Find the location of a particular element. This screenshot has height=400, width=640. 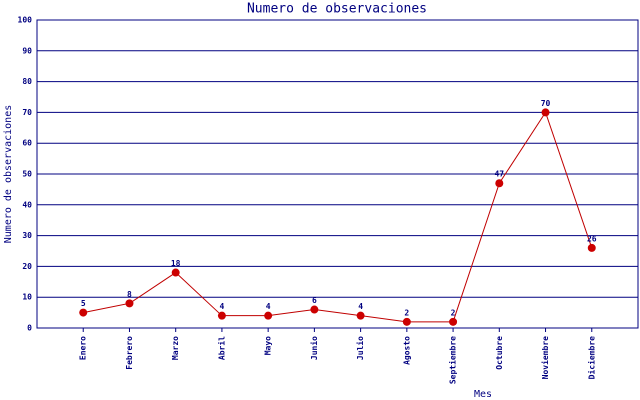

y-tick-label: 10 is located at coordinates (27, 297).